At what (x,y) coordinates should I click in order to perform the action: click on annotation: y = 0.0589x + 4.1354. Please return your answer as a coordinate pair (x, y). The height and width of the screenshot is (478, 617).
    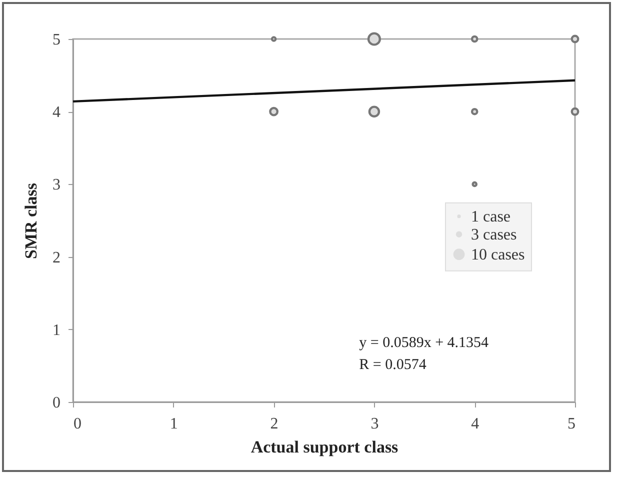
    Looking at the image, I should click on (424, 343).